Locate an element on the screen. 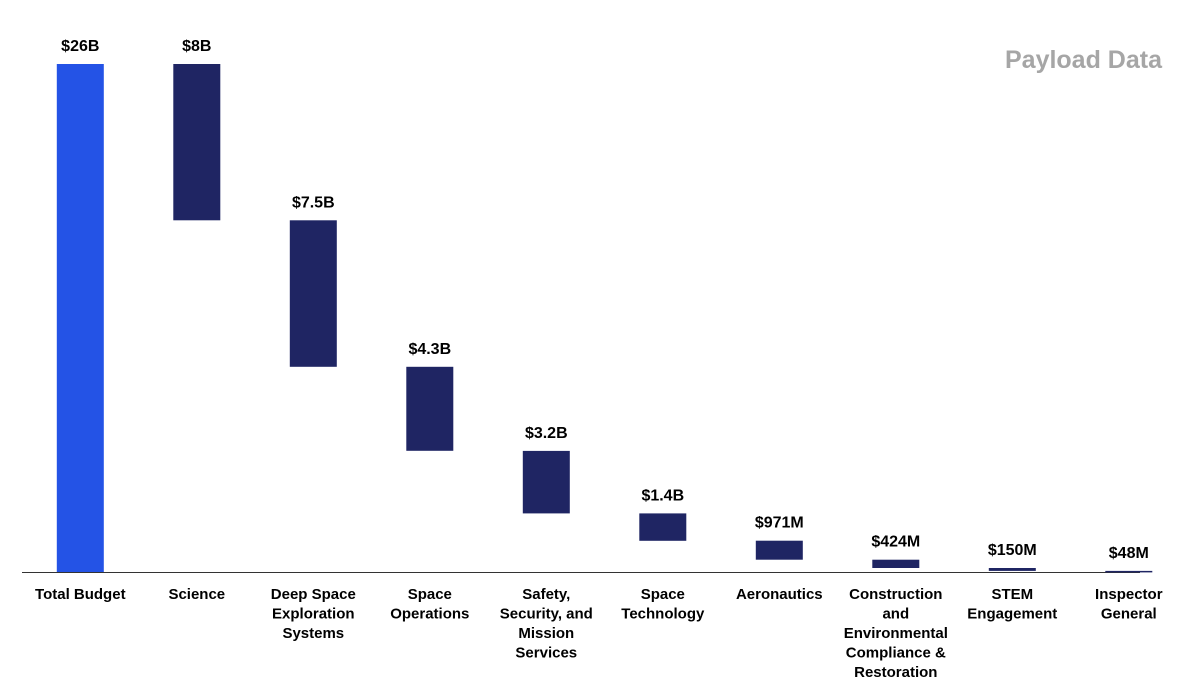  data-label: $424M is located at coordinates (895, 542).